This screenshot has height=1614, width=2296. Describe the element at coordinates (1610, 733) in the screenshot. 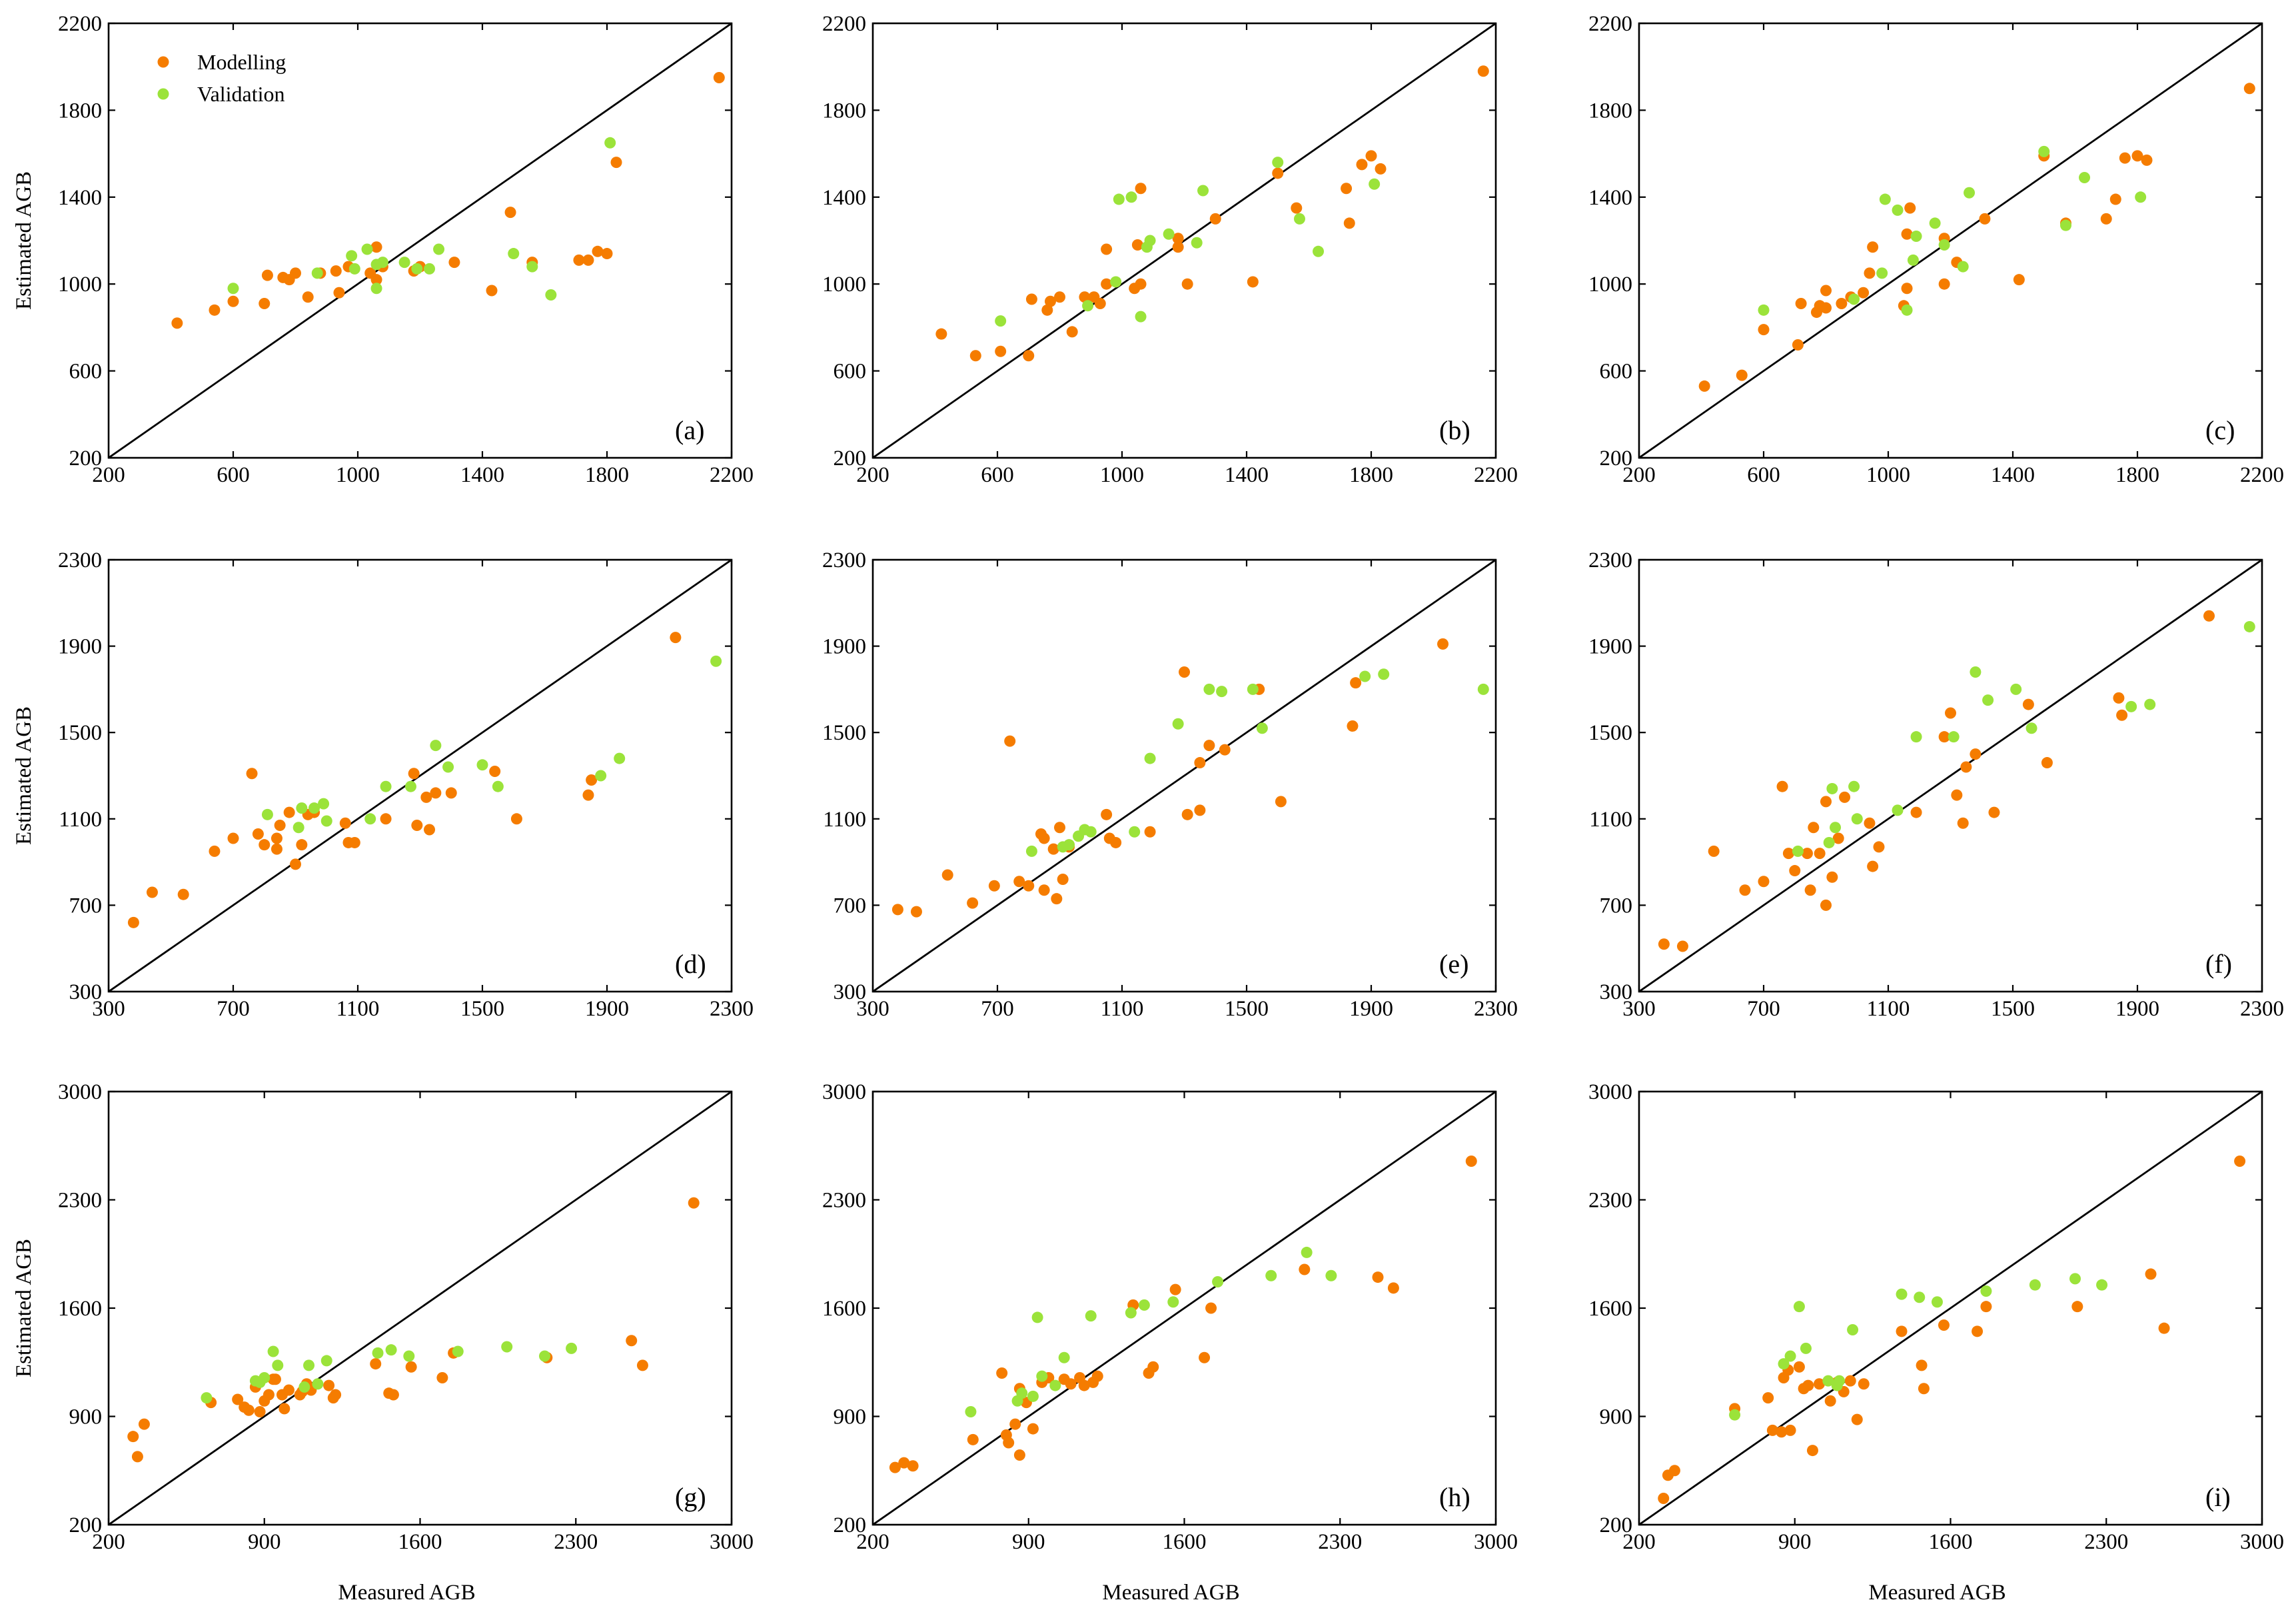

I see `y-tick-label: 1500` at that location.